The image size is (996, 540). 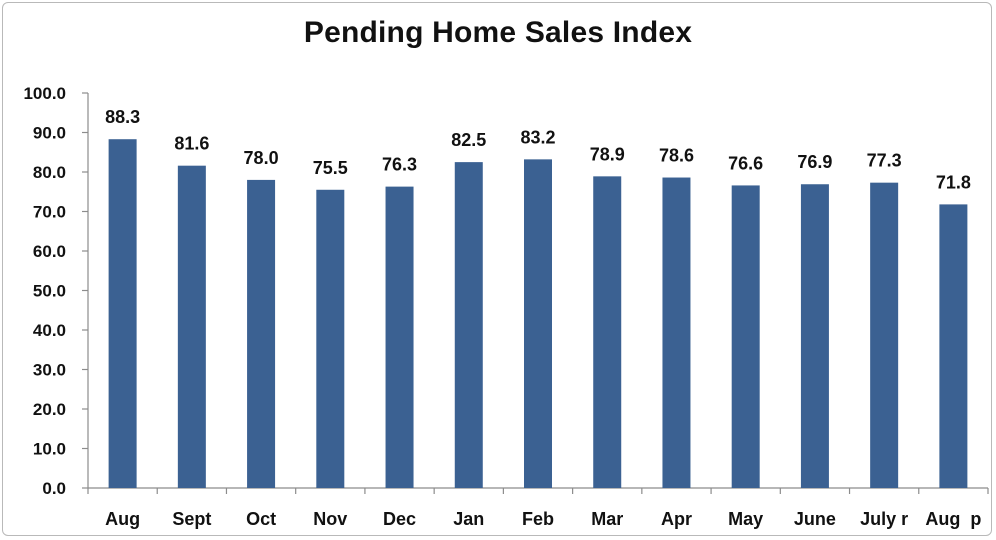 I want to click on y-tick-label: 80.0, so click(x=49, y=172).